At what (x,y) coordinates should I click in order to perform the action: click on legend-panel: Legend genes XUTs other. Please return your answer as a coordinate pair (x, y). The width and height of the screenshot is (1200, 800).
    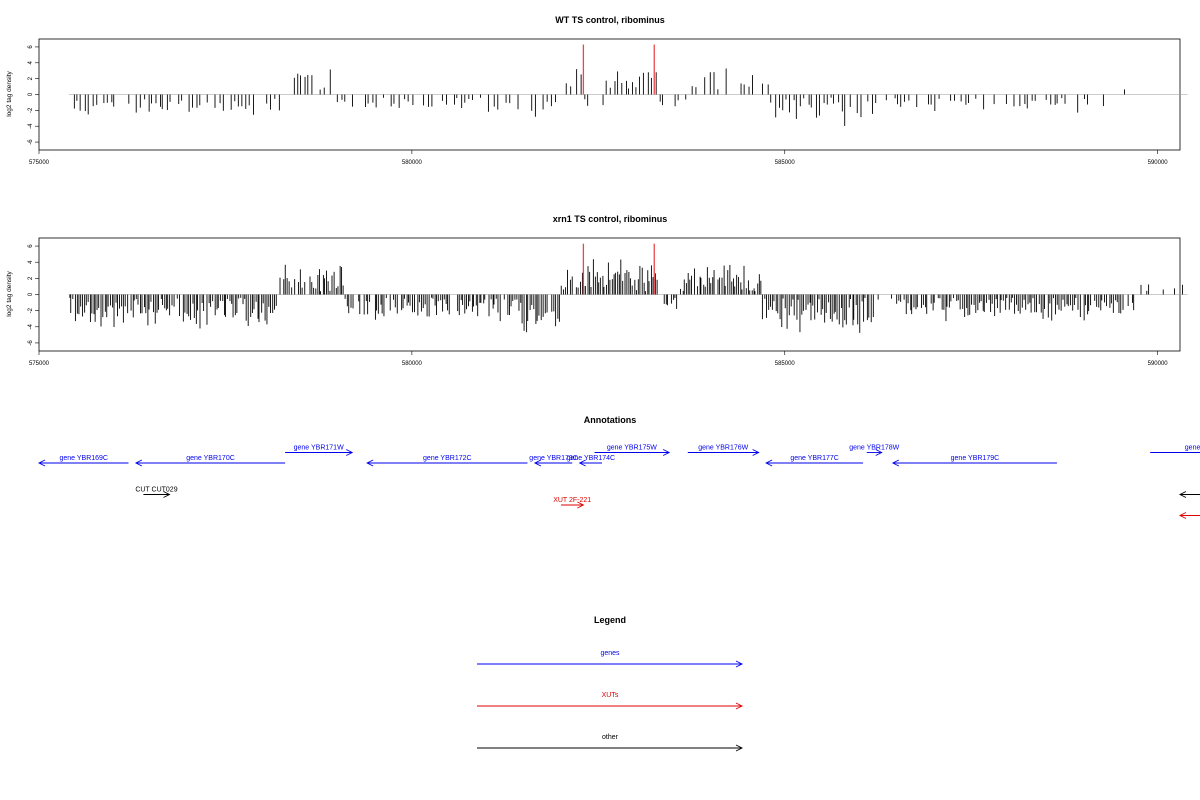
    Looking at the image, I should click on (610, 683).